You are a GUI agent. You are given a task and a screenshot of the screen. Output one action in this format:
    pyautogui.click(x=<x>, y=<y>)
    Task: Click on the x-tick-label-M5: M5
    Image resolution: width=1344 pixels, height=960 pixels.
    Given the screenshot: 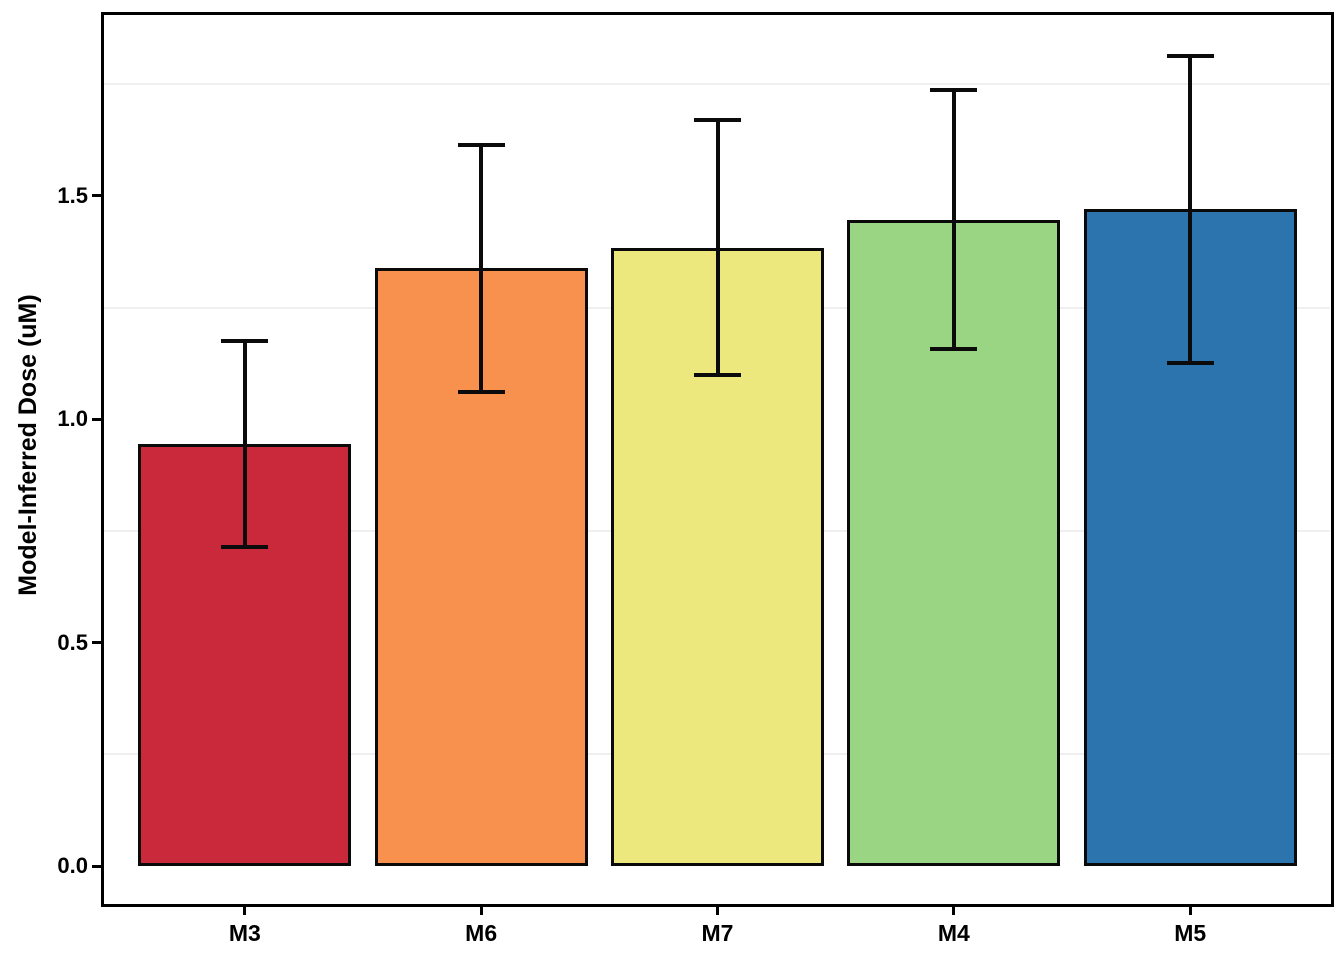 What is the action you would take?
    pyautogui.click(x=1190, y=933)
    